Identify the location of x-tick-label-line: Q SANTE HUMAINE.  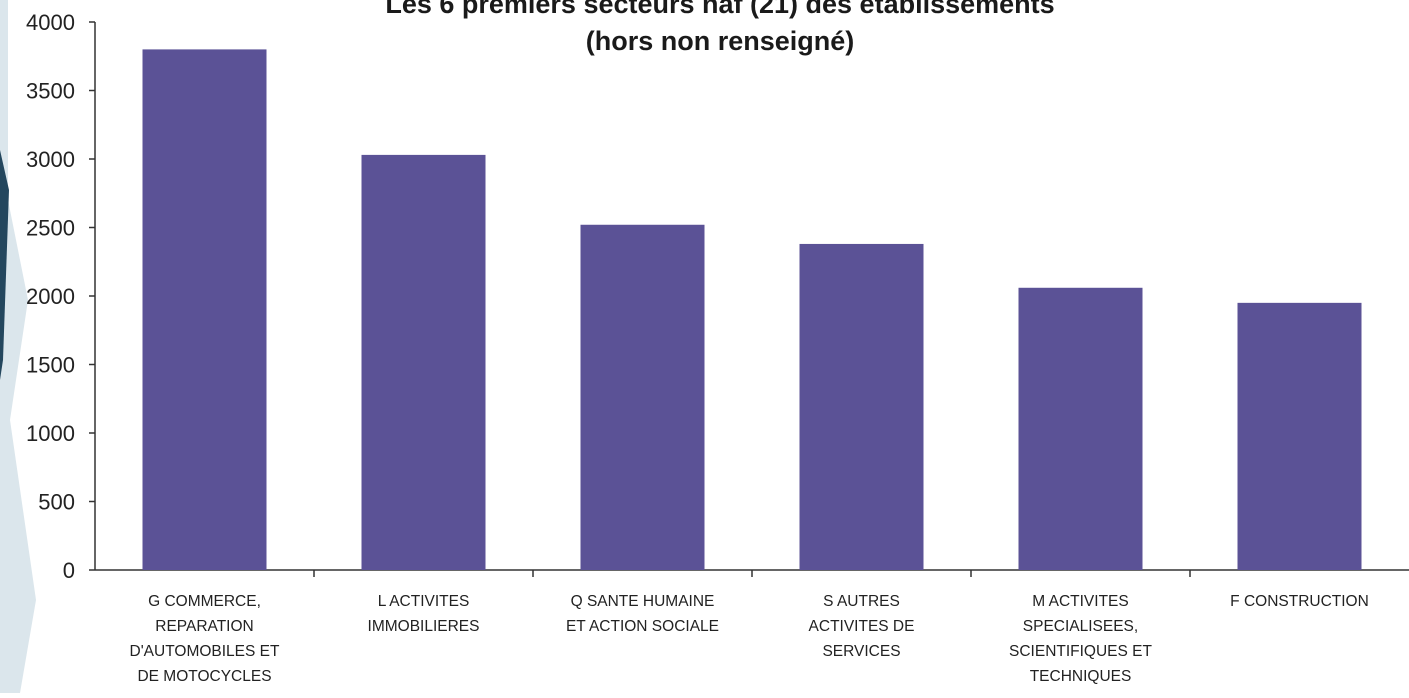
(643, 601).